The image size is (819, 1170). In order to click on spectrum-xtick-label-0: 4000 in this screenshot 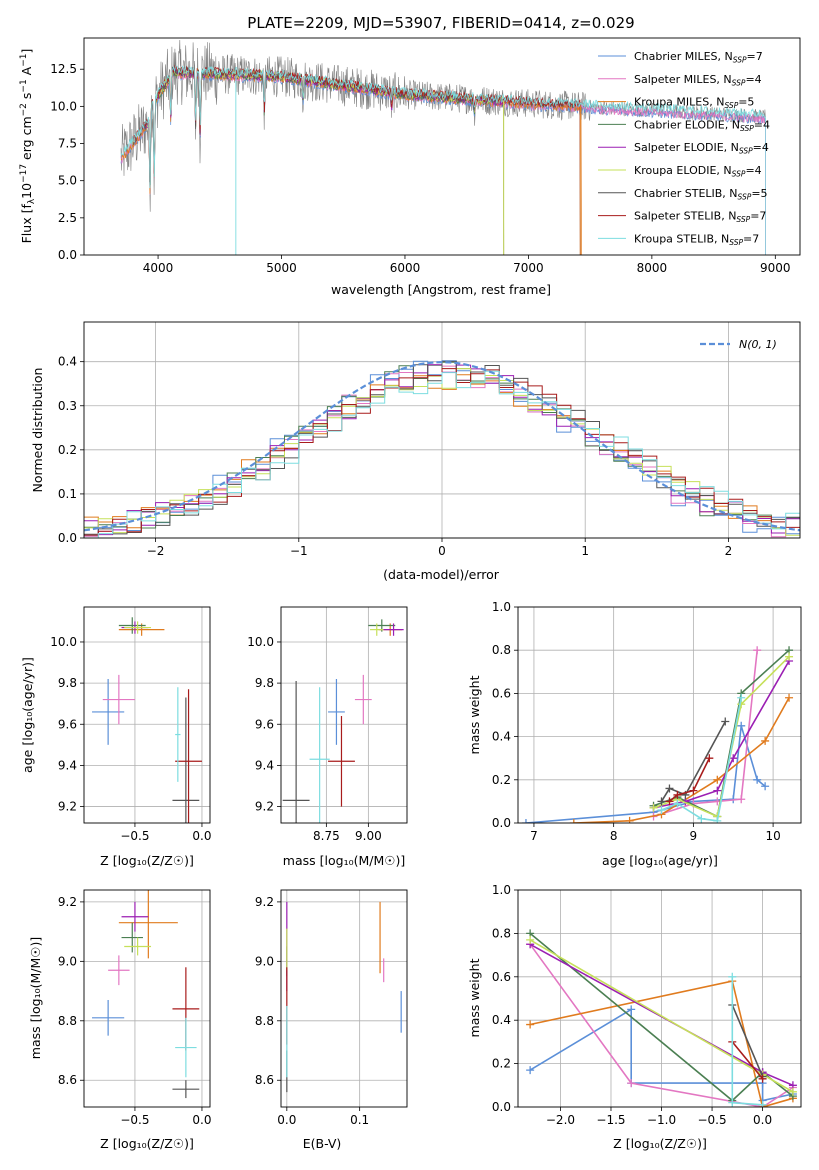, I will do `click(158, 268)`.